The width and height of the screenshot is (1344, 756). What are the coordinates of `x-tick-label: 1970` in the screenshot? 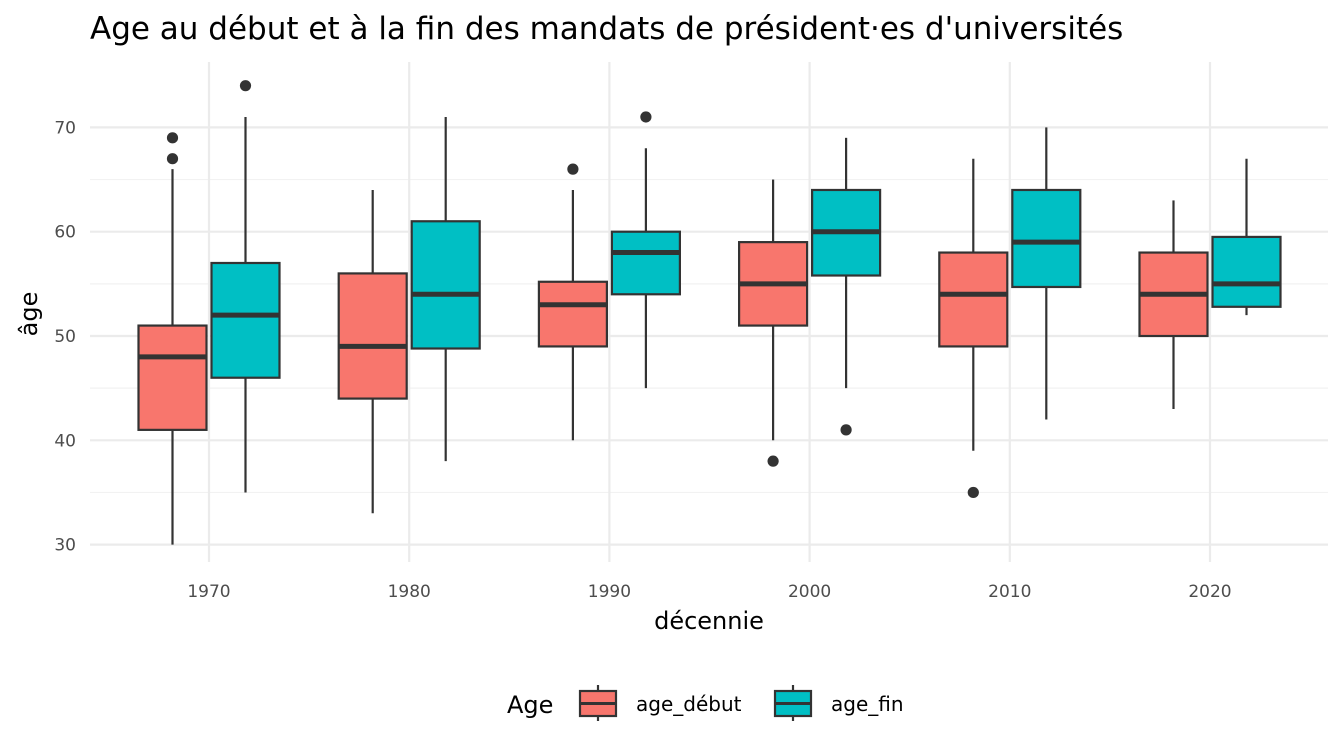 It's located at (208, 592).